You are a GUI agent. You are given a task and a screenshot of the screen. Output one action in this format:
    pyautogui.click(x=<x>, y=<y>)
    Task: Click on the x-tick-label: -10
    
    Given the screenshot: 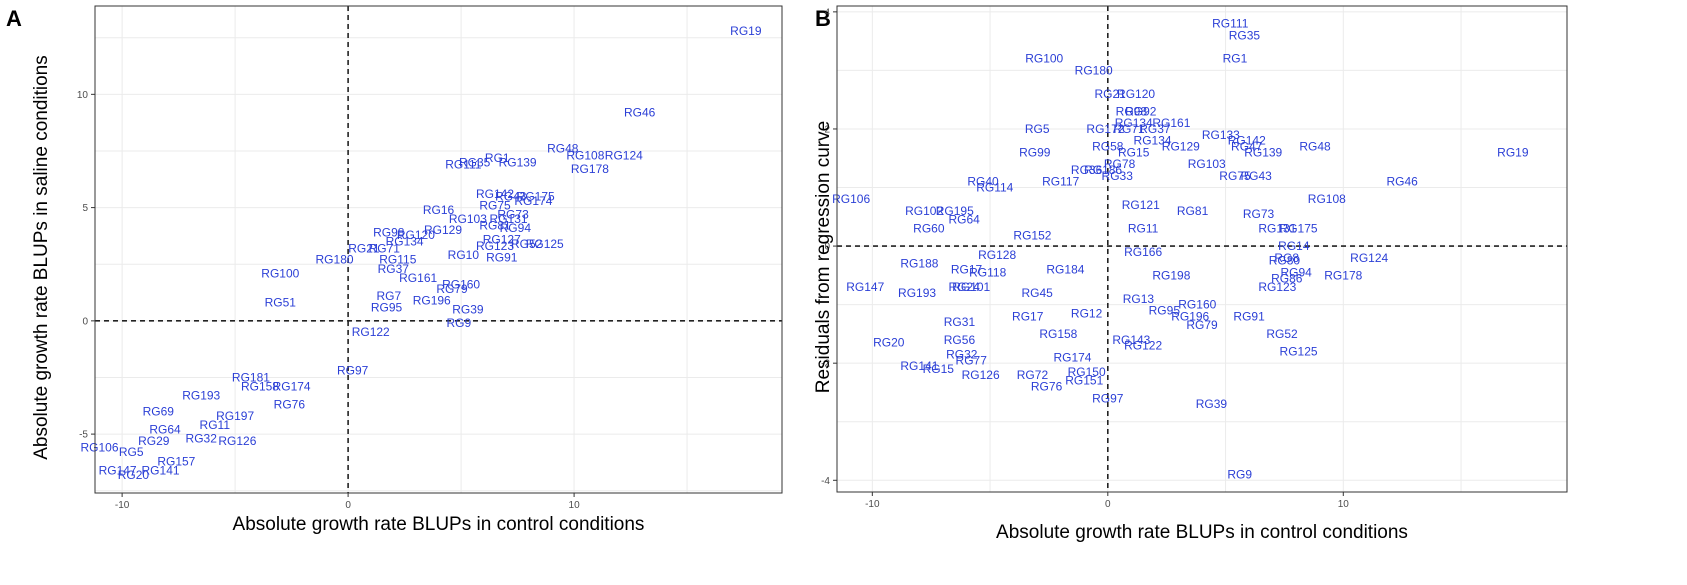 What is the action you would take?
    pyautogui.click(x=872, y=504)
    